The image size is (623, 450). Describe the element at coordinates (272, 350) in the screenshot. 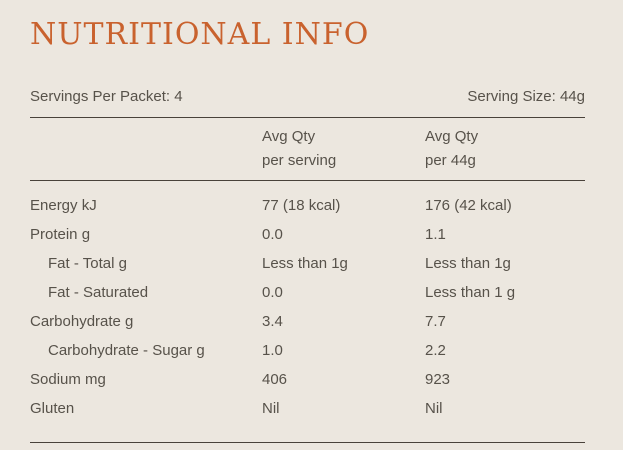

I see `per-serving-value: 1.0` at that location.